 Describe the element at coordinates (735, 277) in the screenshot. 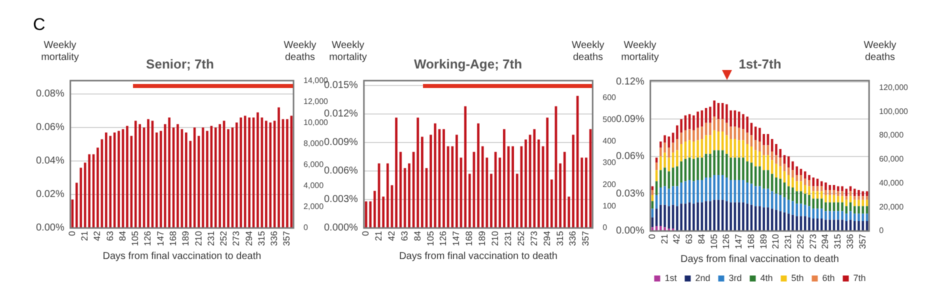

I see `legend-label: 3rd` at that location.